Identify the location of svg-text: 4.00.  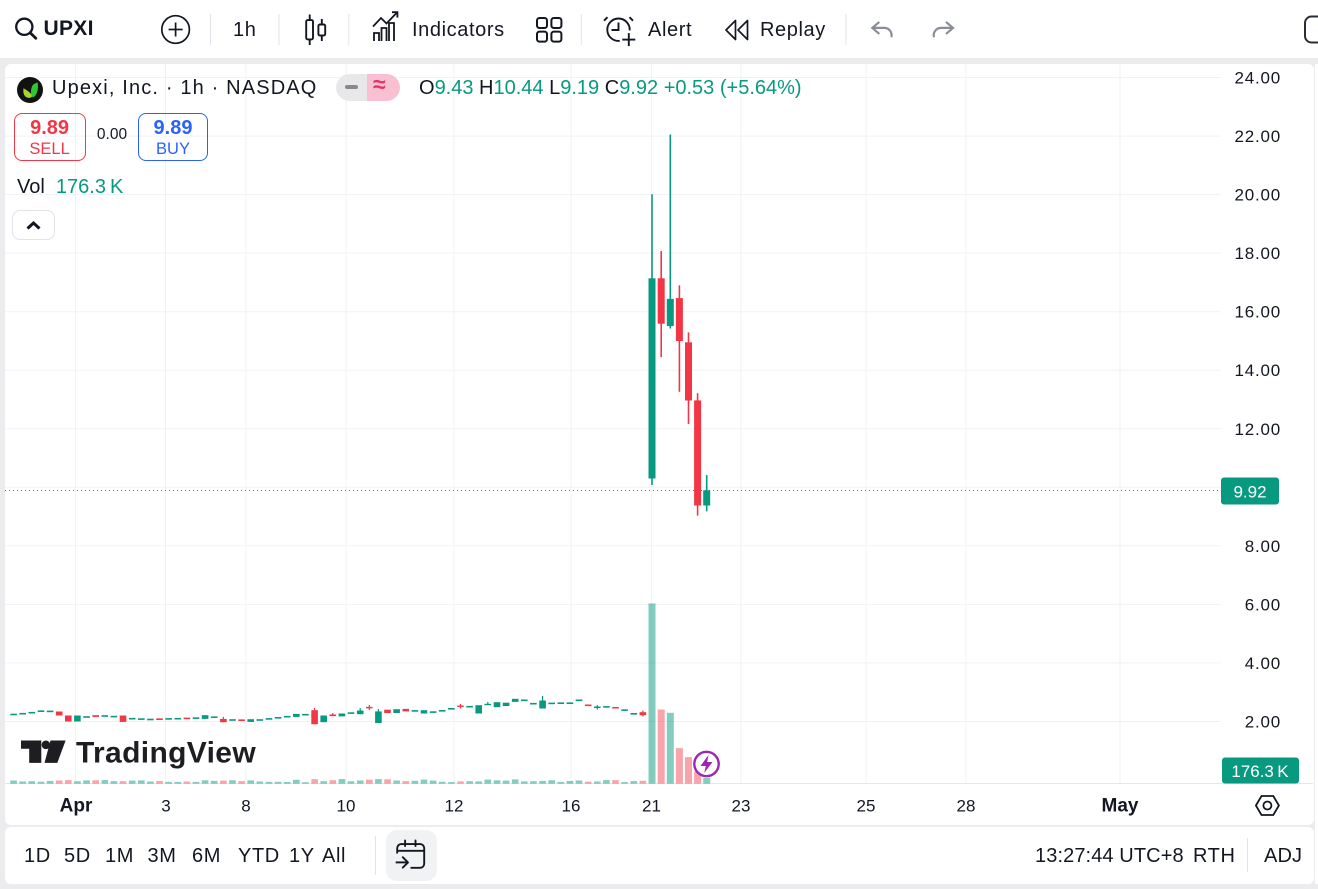
(1263, 662).